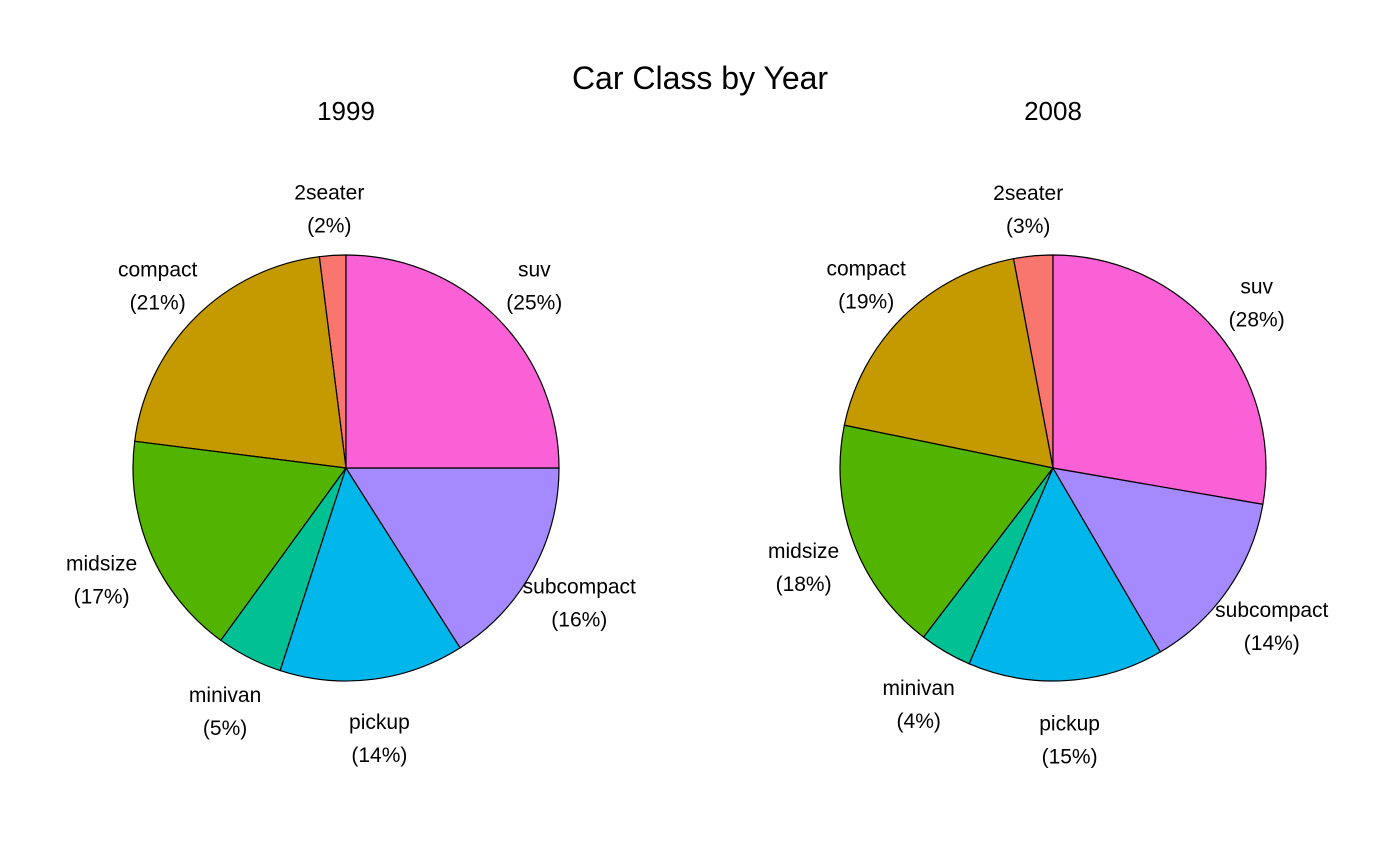 This screenshot has width=1400, height=865. I want to click on pie-slice-1999-suv, so click(452, 361).